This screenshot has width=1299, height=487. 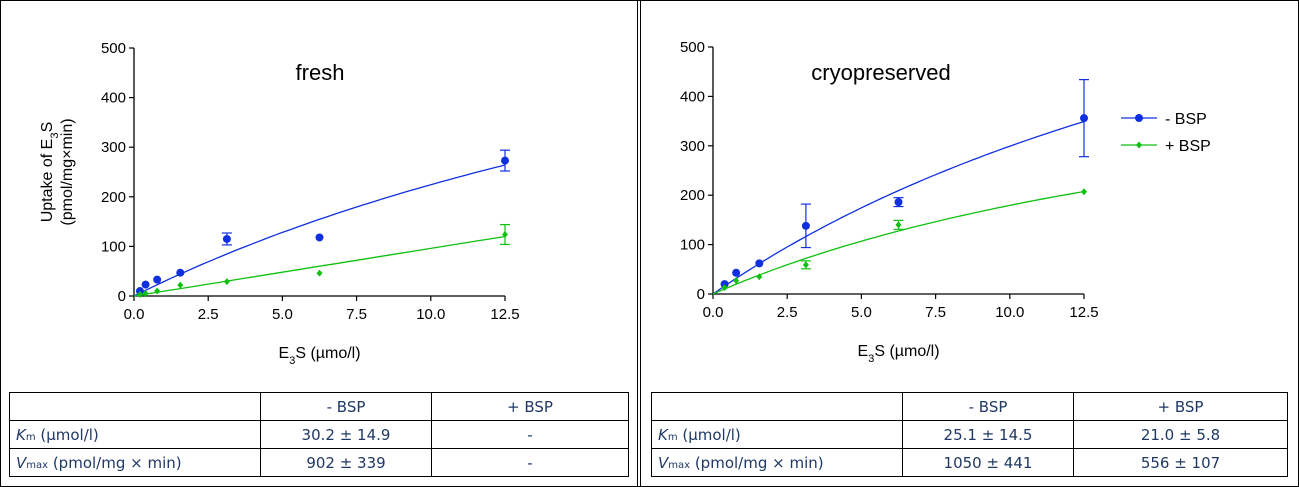 I want to click on table-cell: 21.0 ± 5.8, so click(x=1180, y=434).